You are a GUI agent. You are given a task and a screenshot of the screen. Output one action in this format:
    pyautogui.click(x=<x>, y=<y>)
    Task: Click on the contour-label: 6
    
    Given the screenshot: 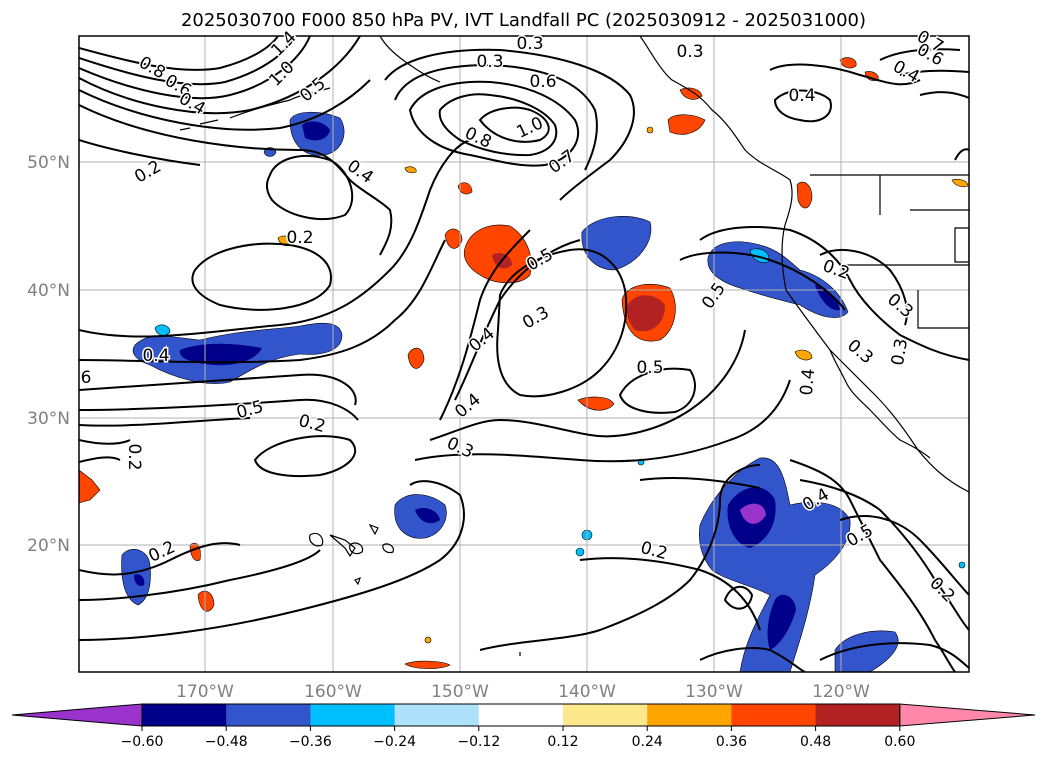 What is the action you would take?
    pyautogui.click(x=86, y=378)
    